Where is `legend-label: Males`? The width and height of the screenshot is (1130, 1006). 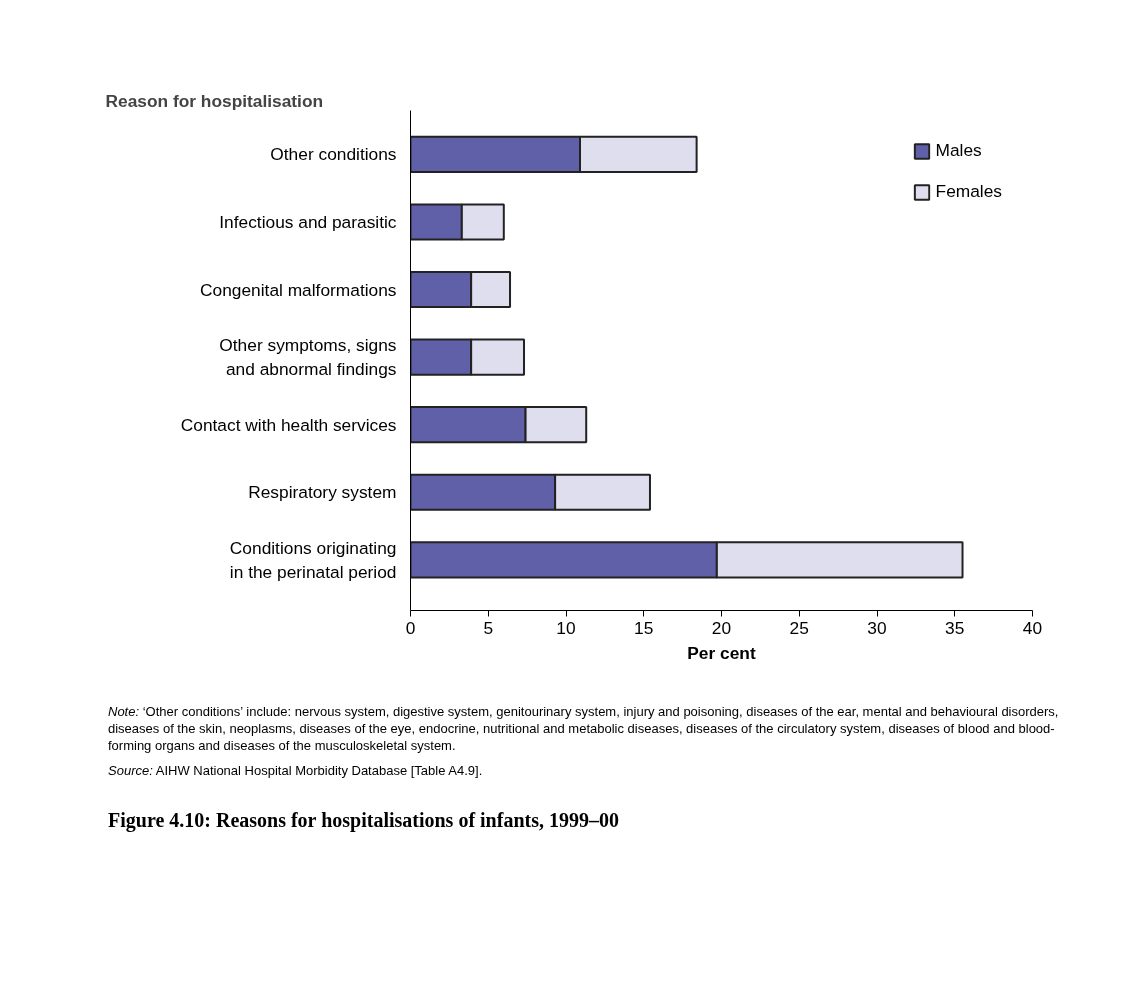
legend-label: Males is located at coordinates (958, 150).